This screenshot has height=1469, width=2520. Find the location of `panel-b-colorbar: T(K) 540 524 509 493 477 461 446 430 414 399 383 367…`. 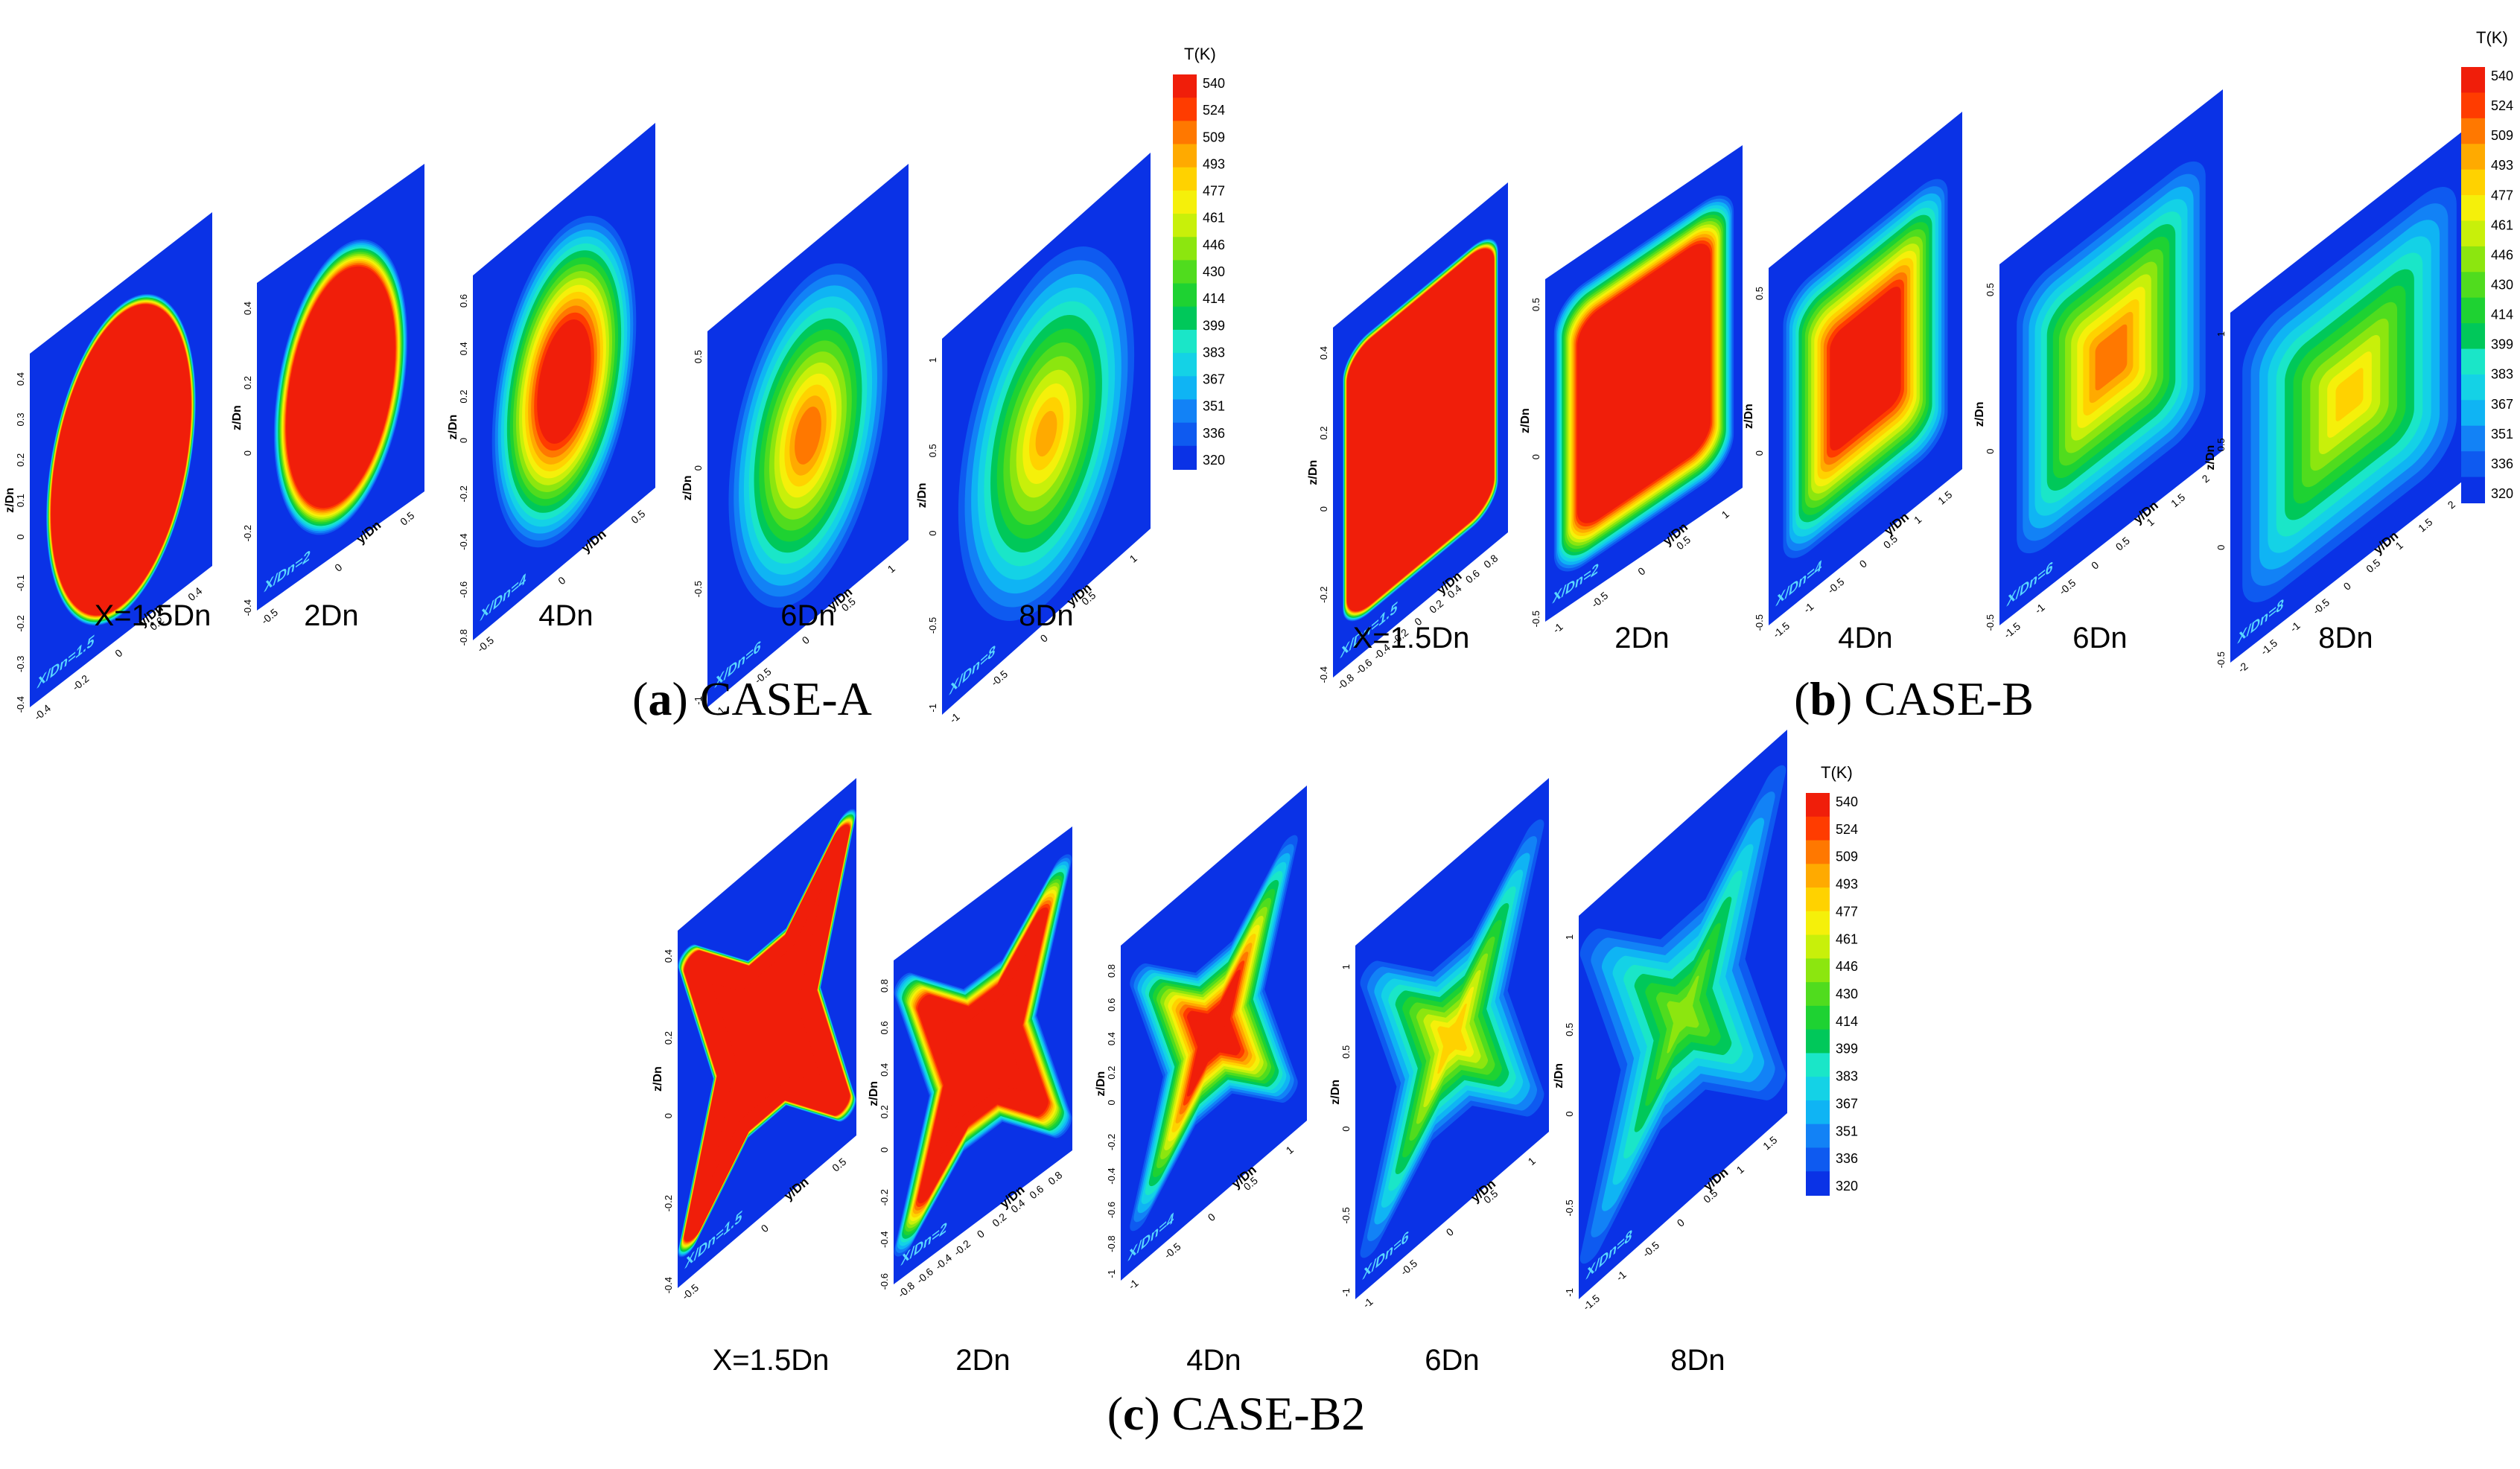

panel-b-colorbar: T(K) 540 524 509 493 477 461 446 430 414 399 383 367… is located at coordinates (2487, 265).